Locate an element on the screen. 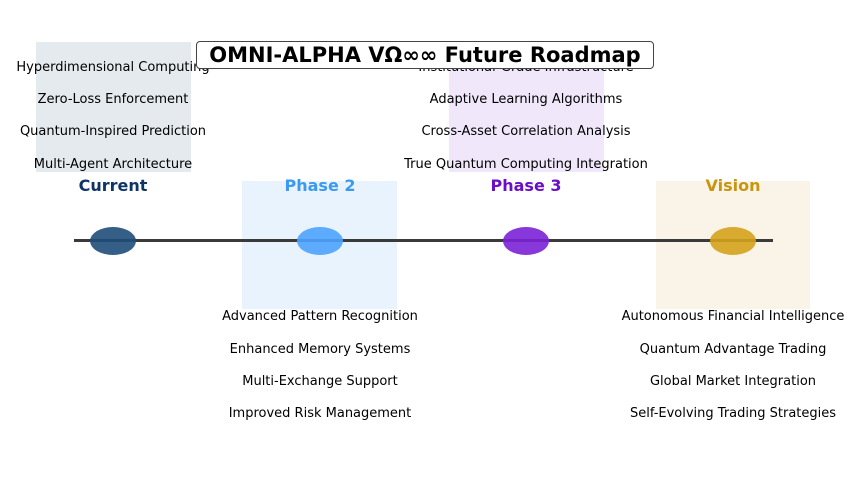 The width and height of the screenshot is (862, 482). phase-item: Multi-Exchange Support is located at coordinates (320, 381).